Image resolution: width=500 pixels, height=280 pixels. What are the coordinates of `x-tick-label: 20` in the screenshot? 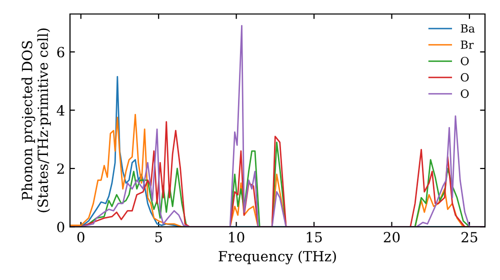 It's located at (392, 237).